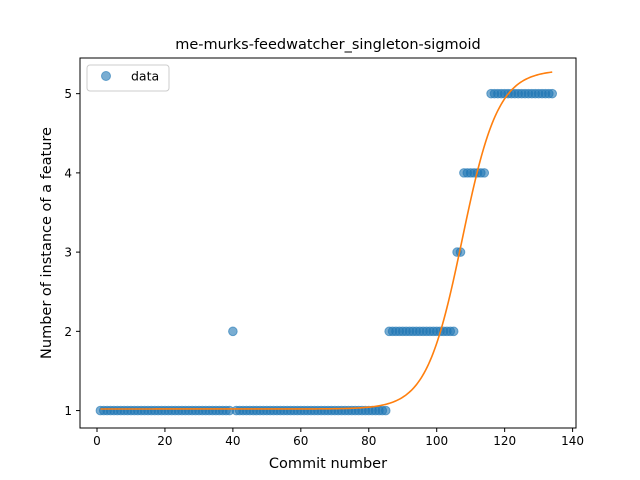 The height and width of the screenshot is (480, 640). Describe the element at coordinates (47, 243) in the screenshot. I see `y-axis-label: Number of instance of a feature` at that location.